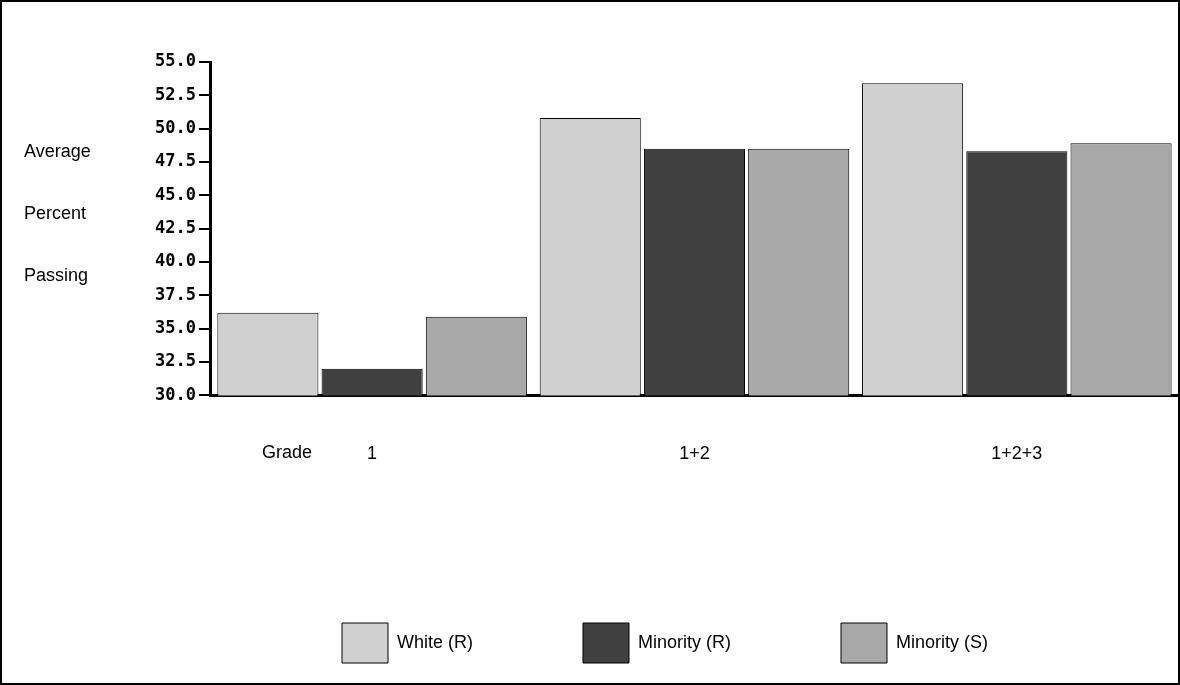 The image size is (1180, 685). Describe the element at coordinates (175, 193) in the screenshot. I see `y-tick-label: 45.0` at that location.